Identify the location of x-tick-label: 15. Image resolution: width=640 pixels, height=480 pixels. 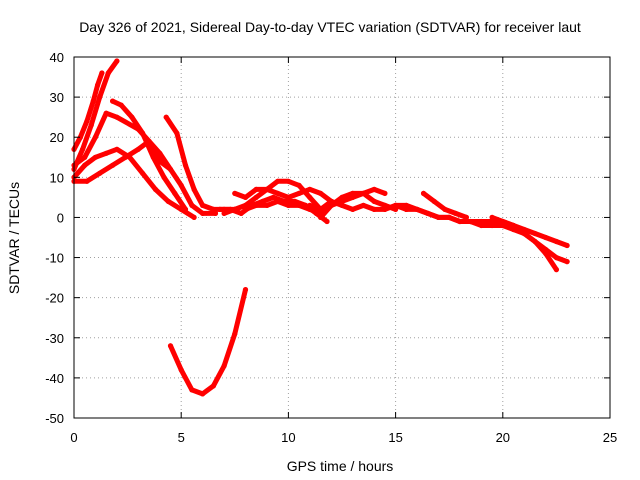
(395, 437).